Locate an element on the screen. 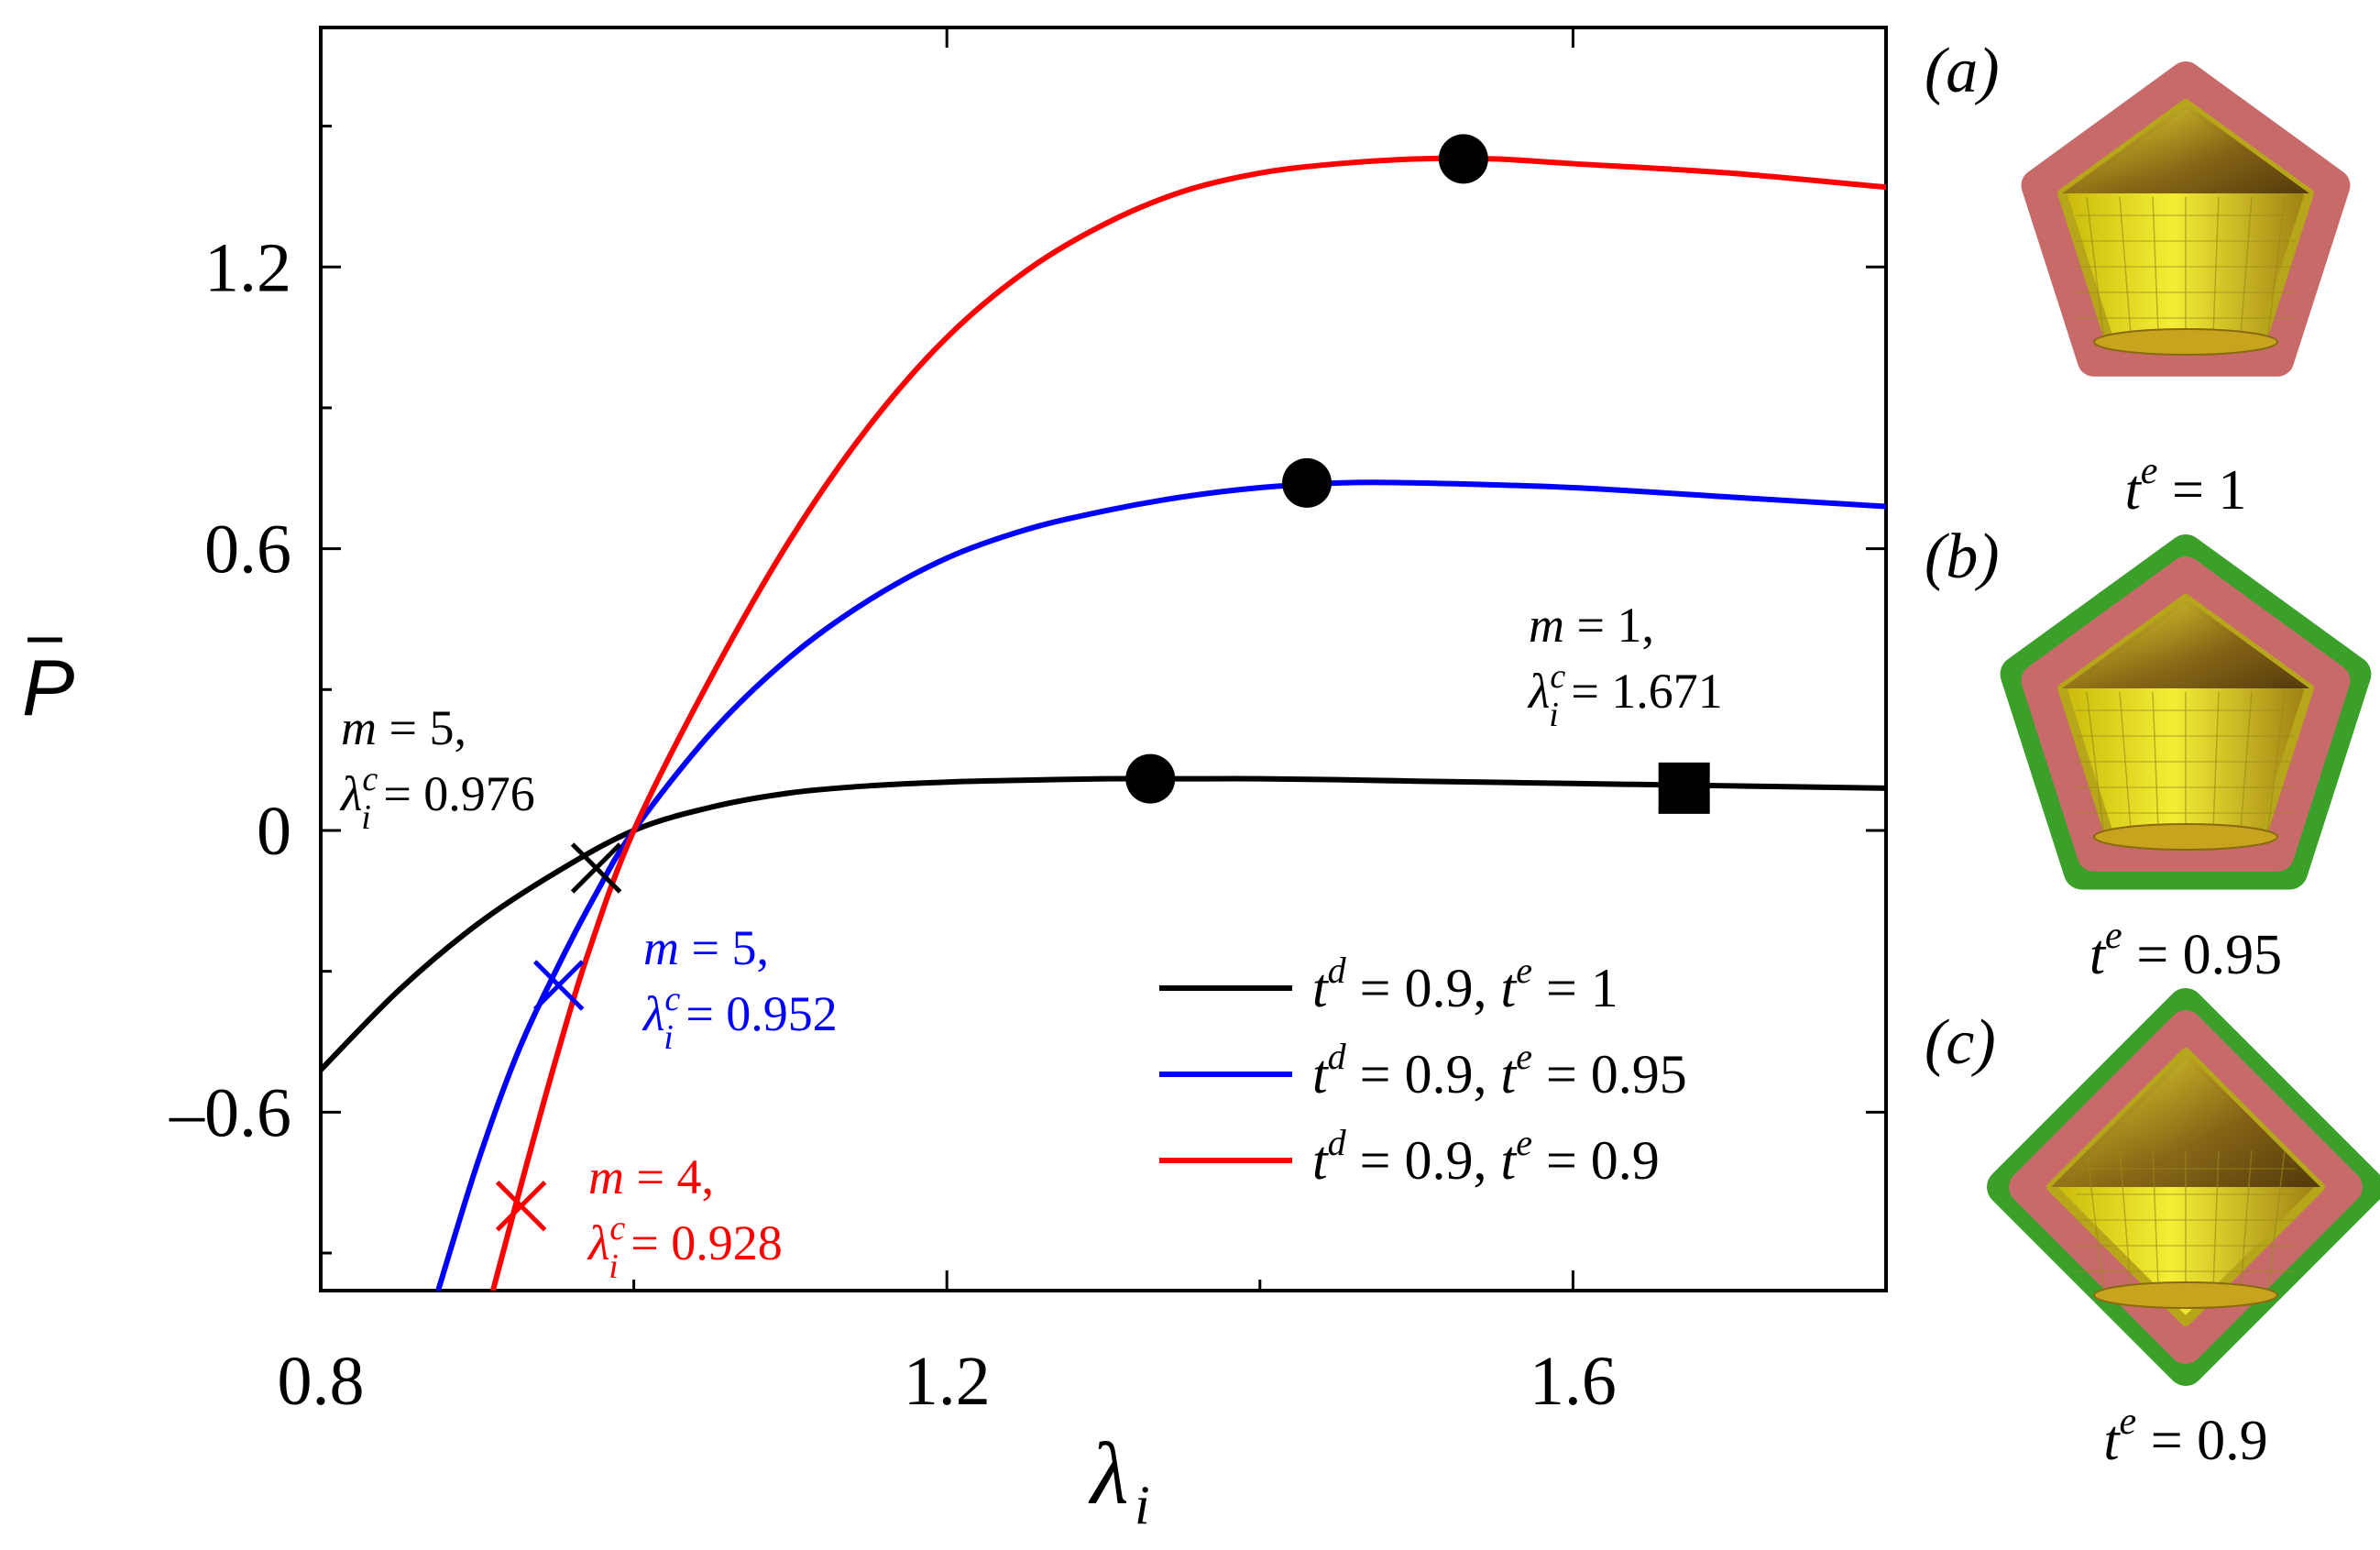  y-tick-label: 1.2 is located at coordinates (247, 267).